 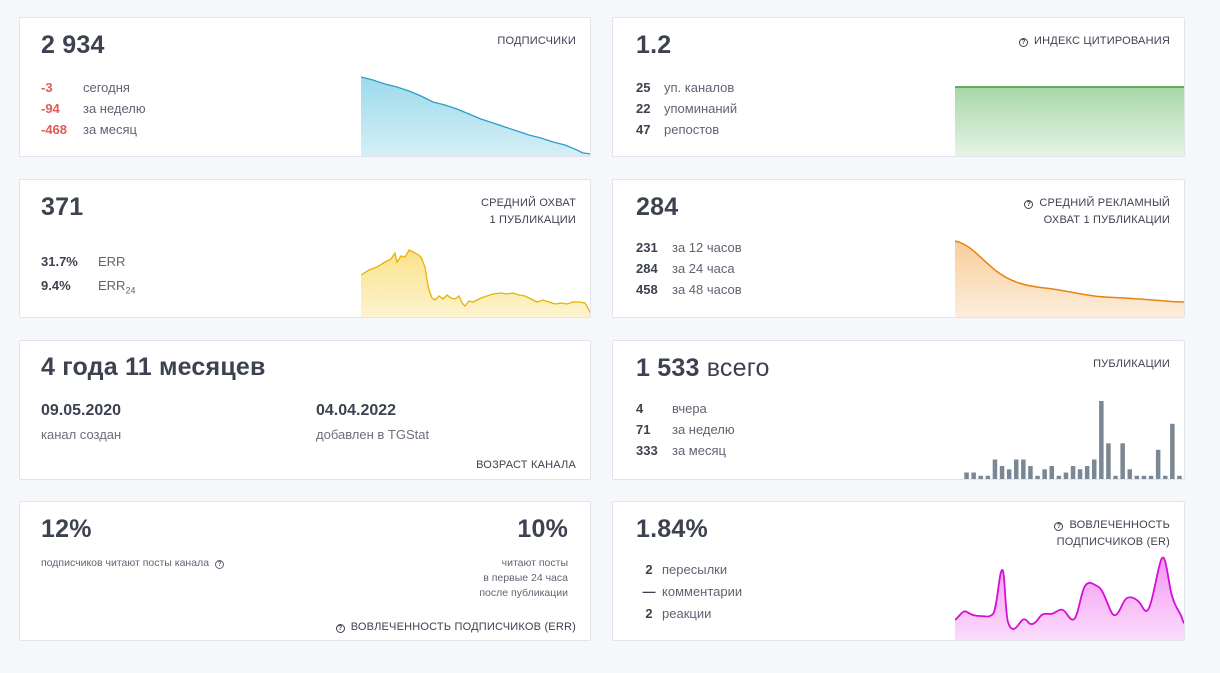 I want to click on er-caption-line: ? ВОВЛЕЧЕННОСТЬ, so click(x=1112, y=525).